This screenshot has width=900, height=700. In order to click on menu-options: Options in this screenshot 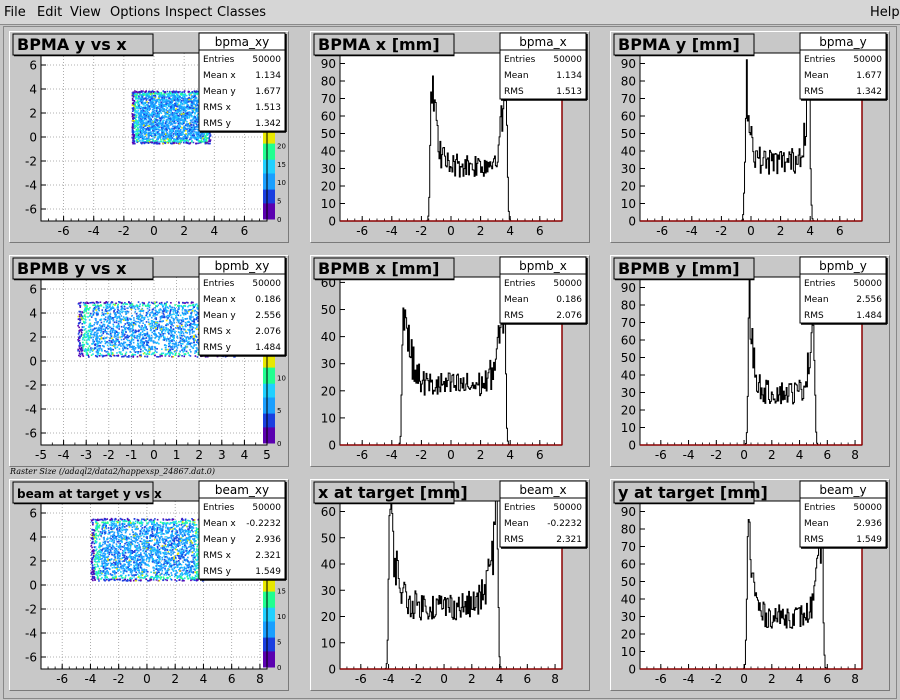, I will do `click(135, 12)`.